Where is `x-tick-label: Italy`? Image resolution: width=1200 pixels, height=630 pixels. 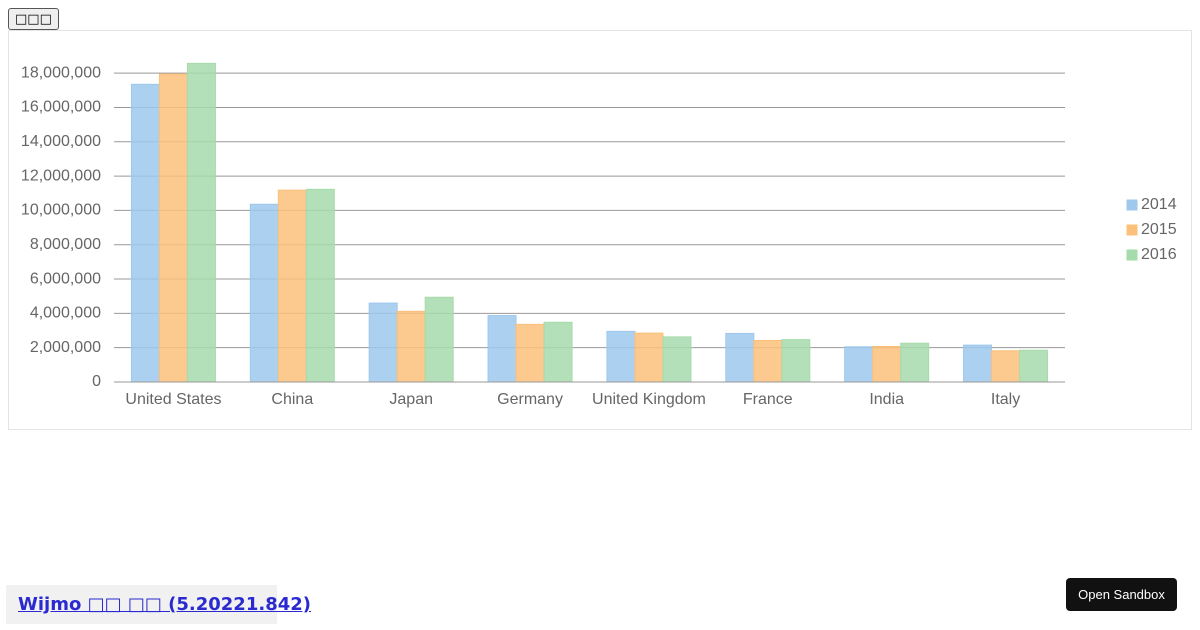
x-tick-label: Italy is located at coordinates (1005, 399).